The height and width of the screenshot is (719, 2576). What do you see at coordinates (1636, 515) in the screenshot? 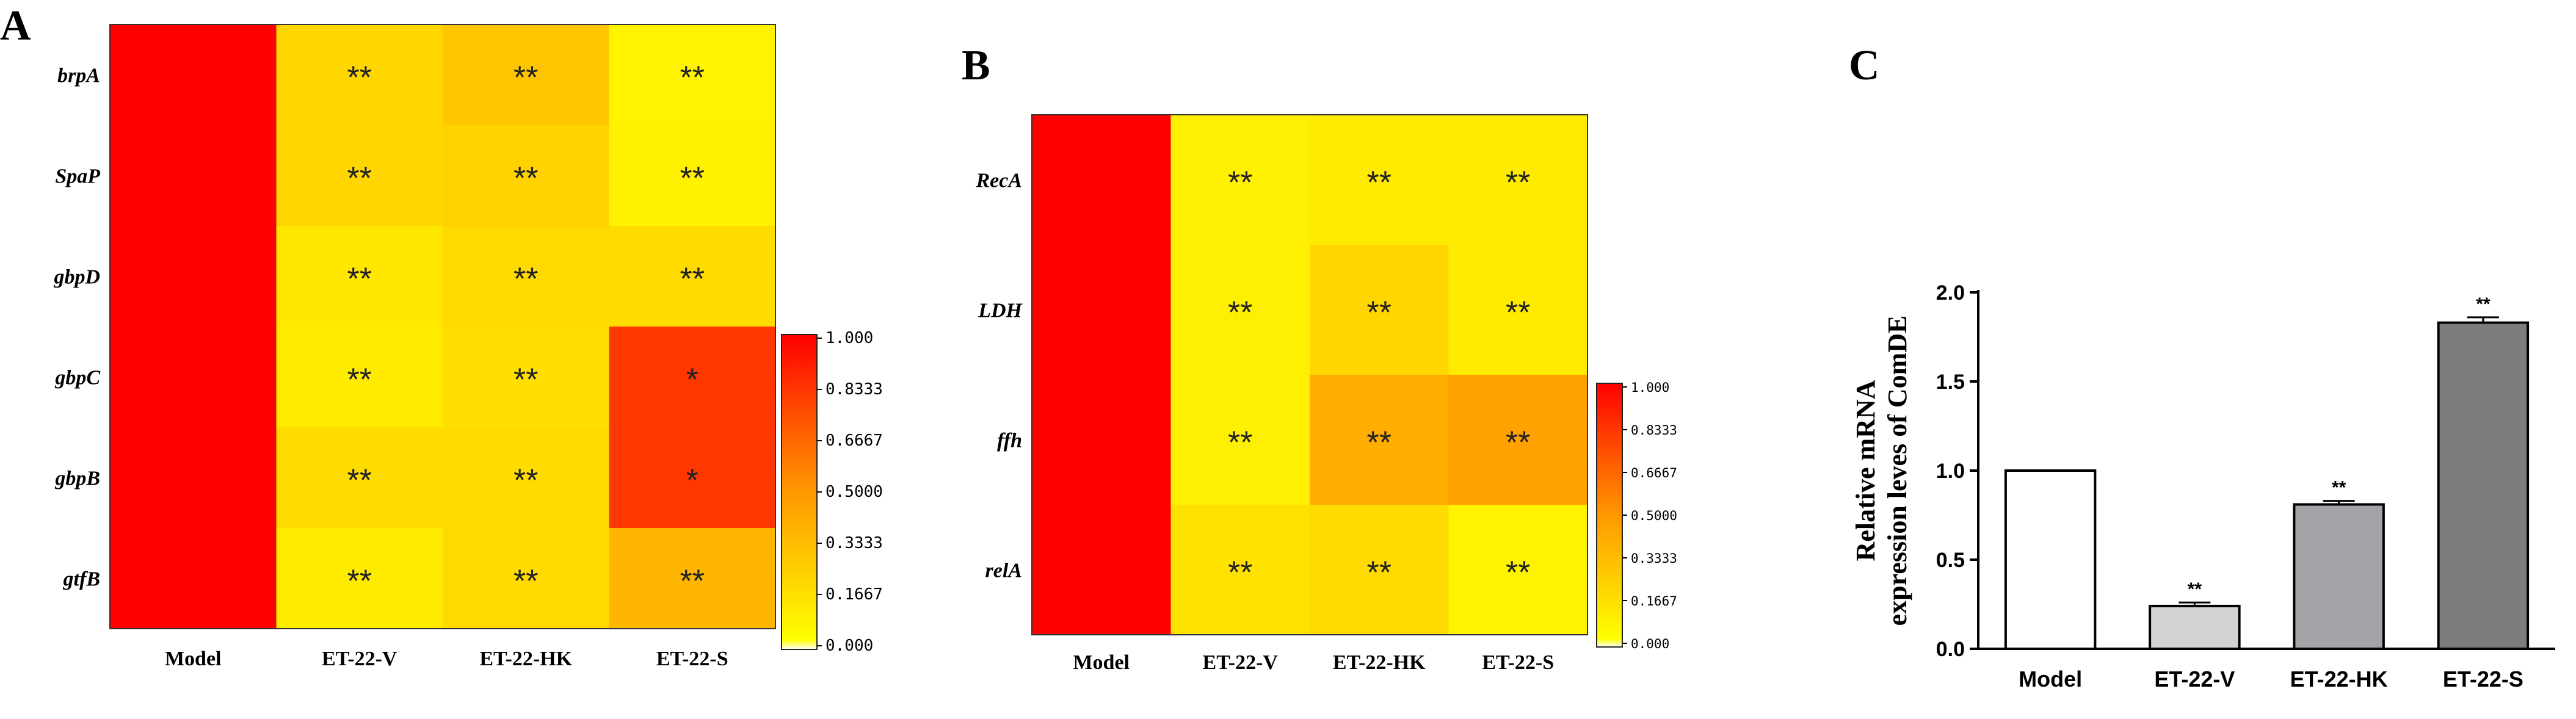
I see `colorbar-b: 1.000 0.8333 0.6667 0.5000 0.3333 0.1667 0.000` at bounding box center [1636, 515].